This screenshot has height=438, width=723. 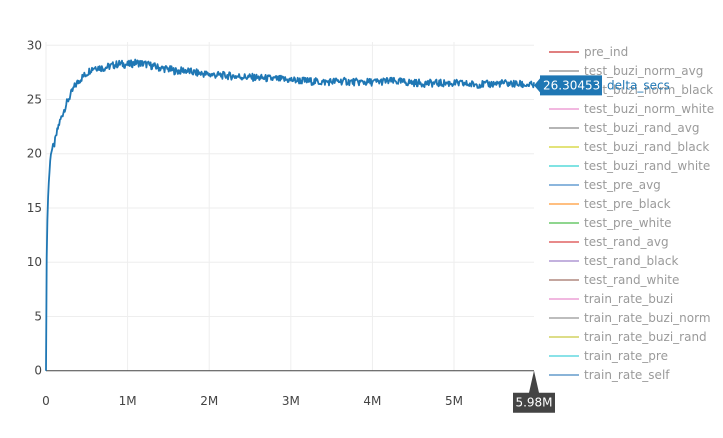 I want to click on legend-item: test_buzi_norm_white, so click(x=631, y=109).